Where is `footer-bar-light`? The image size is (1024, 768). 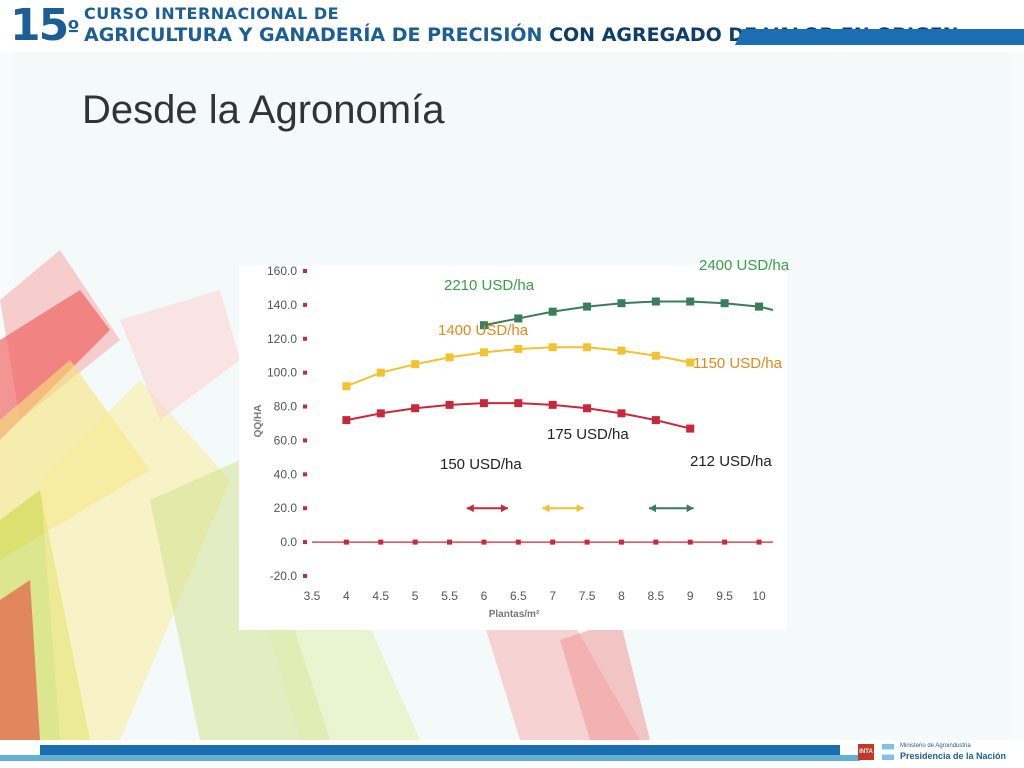
footer-bar-light is located at coordinates (430, 758).